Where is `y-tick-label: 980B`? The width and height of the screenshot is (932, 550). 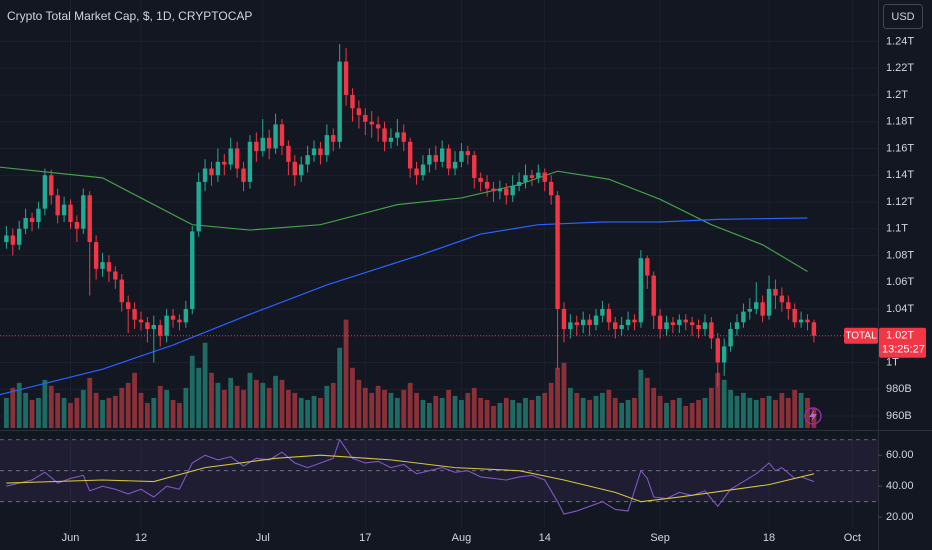 y-tick-label: 980B is located at coordinates (899, 389).